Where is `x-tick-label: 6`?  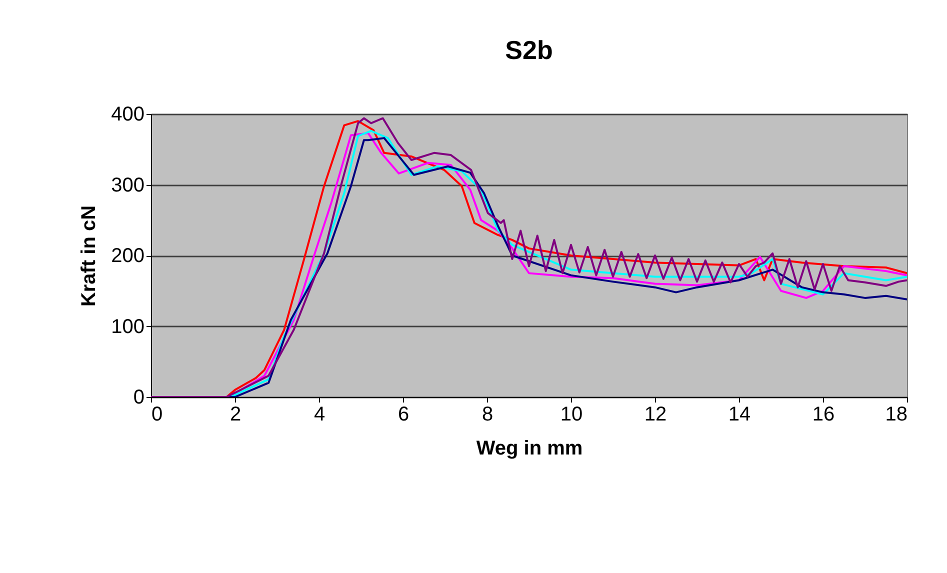 x-tick-label: 6 is located at coordinates (404, 415).